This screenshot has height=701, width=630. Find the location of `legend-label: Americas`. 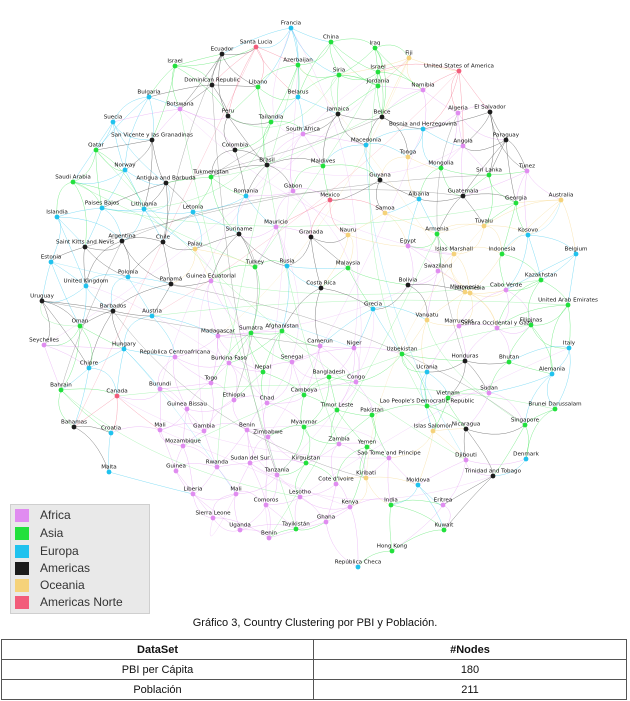

legend-label: Americas is located at coordinates (65, 568).